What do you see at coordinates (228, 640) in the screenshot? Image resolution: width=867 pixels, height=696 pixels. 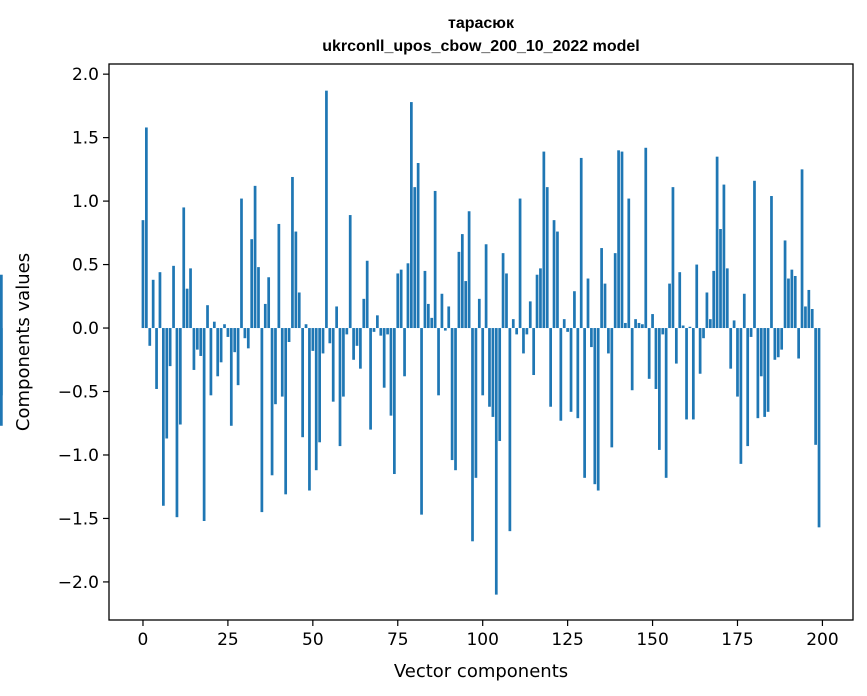 I see `x-tick-label: 25` at bounding box center [228, 640].